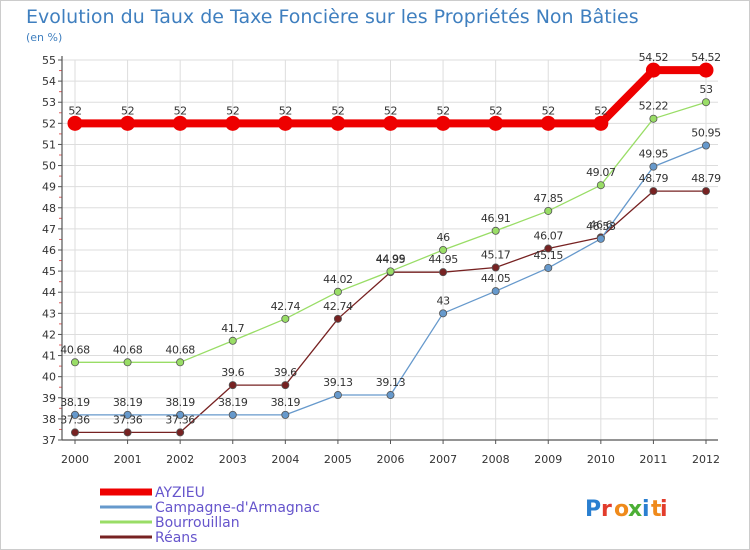 The image size is (750, 550). Describe the element at coordinates (654, 154) in the screenshot. I see `data-label: 49.95` at that location.